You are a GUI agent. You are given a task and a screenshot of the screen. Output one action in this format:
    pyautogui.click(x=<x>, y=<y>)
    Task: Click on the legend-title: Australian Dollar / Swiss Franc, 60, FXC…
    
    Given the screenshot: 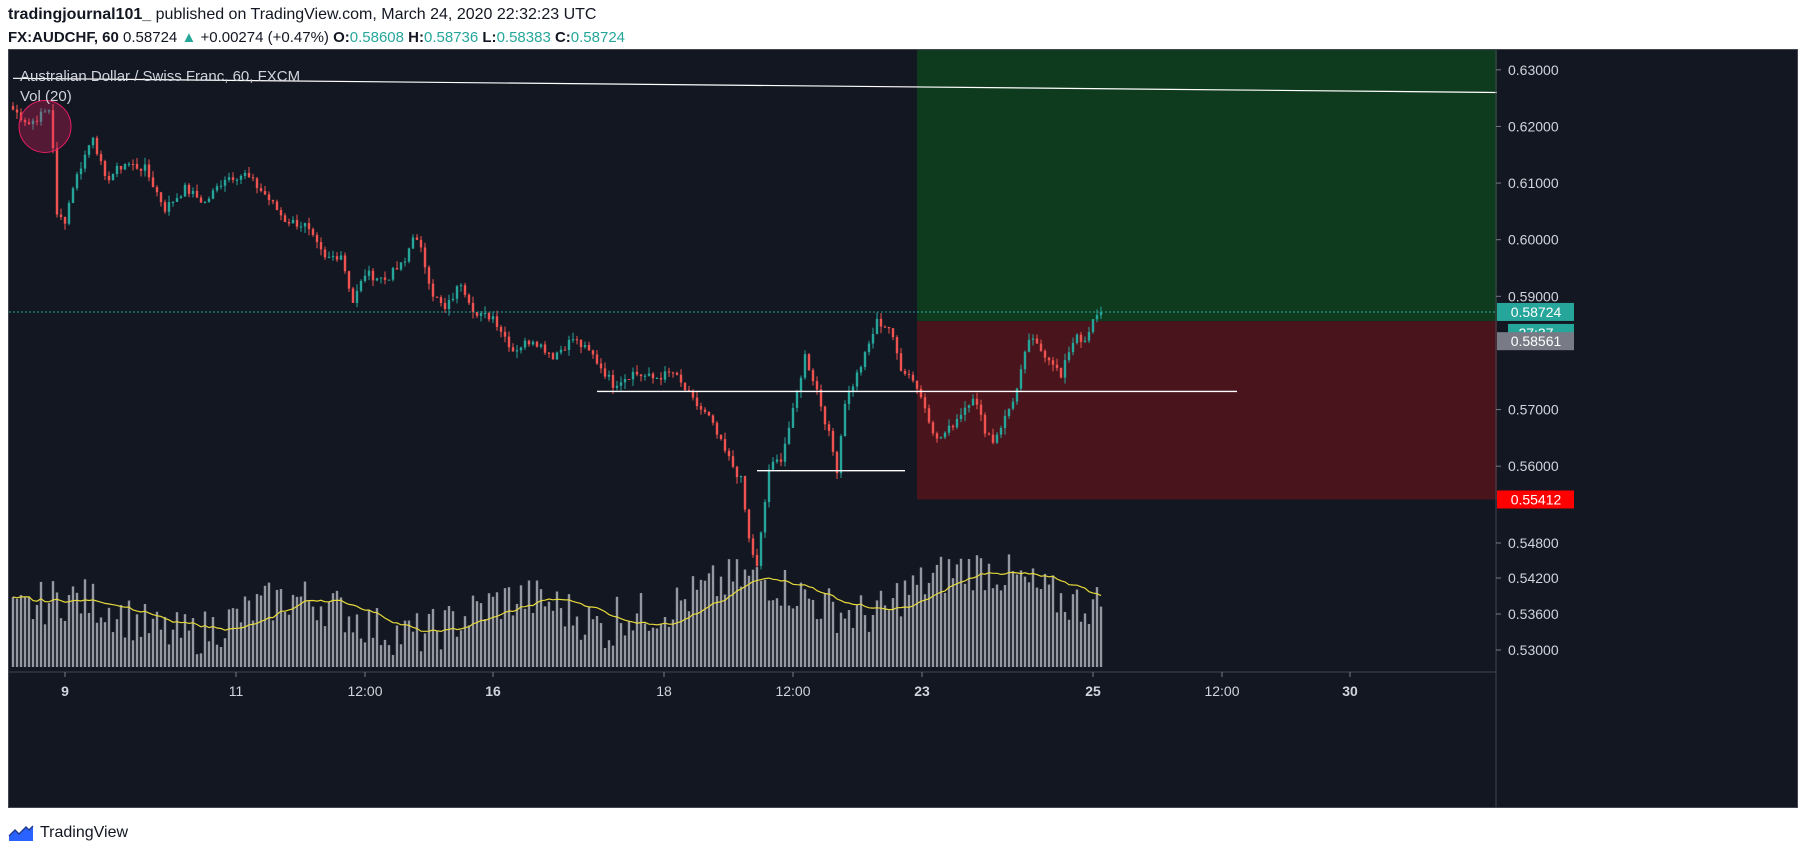 What is the action you would take?
    pyautogui.click(x=160, y=76)
    